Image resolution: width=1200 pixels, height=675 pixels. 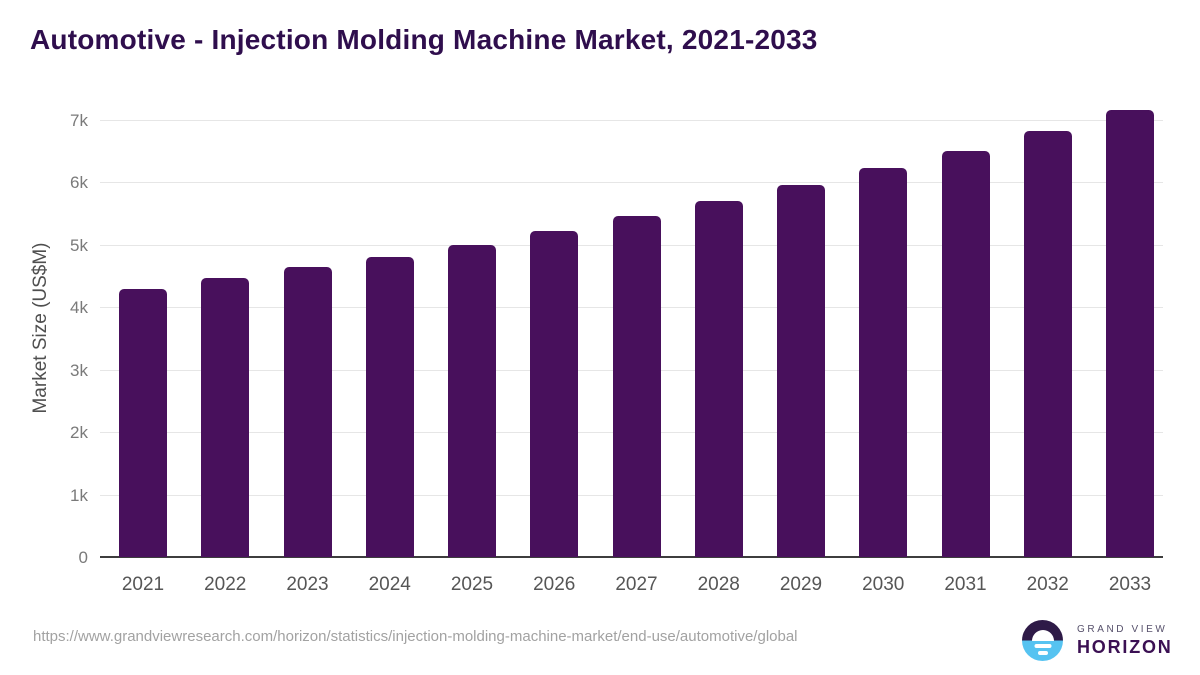 What do you see at coordinates (965, 353) in the screenshot?
I see `bar-2031` at bounding box center [965, 353].